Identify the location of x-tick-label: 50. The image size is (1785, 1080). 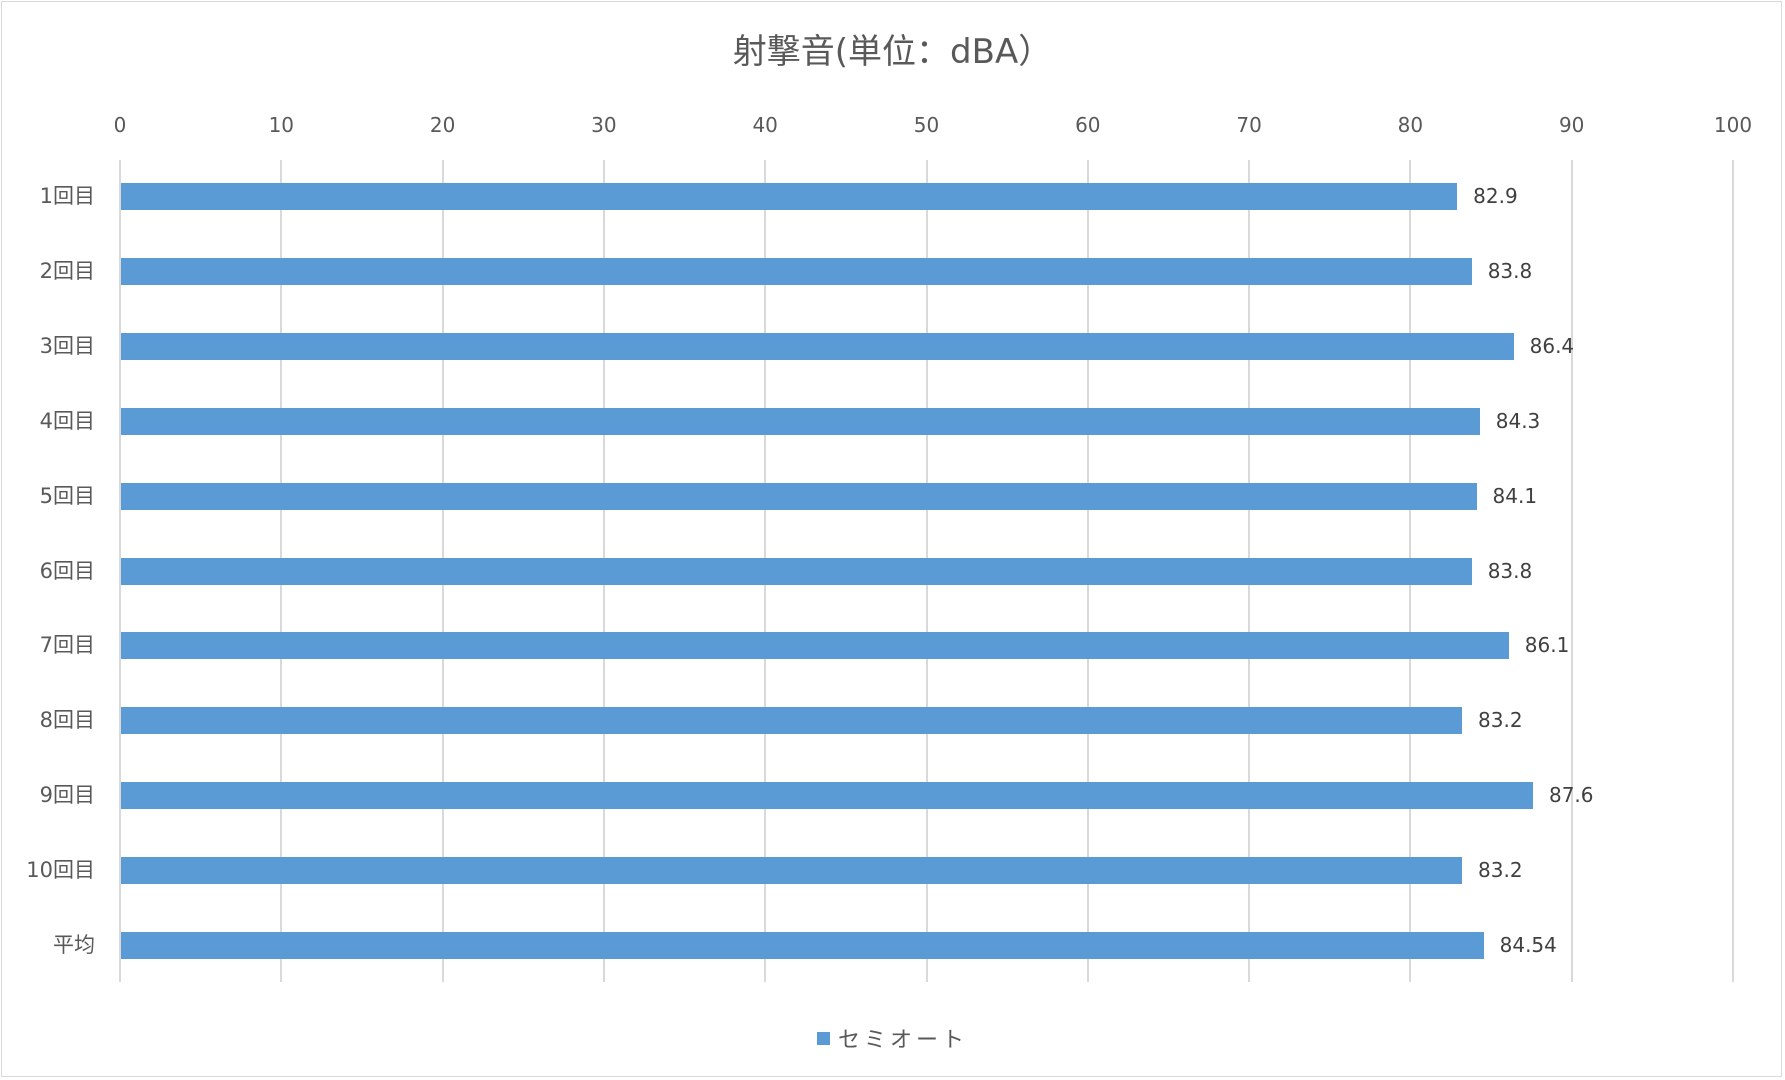
(926, 125).